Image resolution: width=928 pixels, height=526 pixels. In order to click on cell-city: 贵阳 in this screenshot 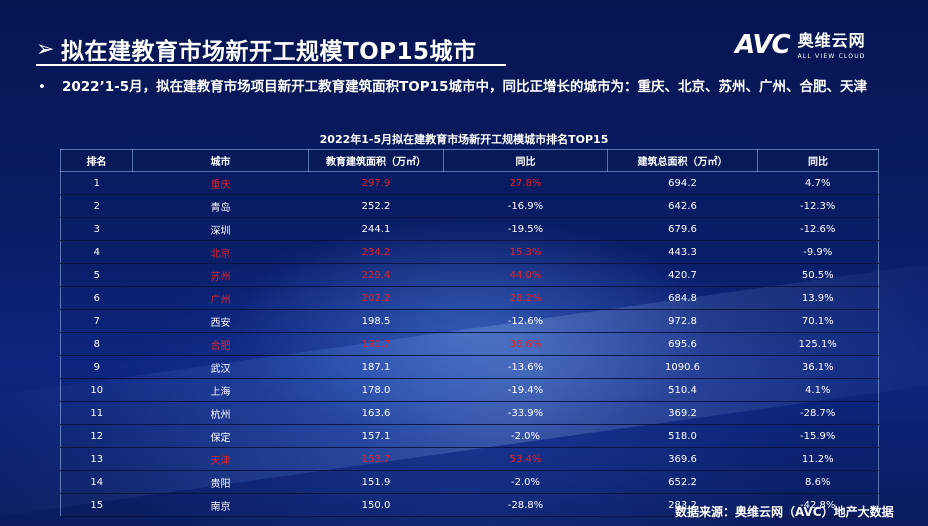, I will do `click(220, 482)`.